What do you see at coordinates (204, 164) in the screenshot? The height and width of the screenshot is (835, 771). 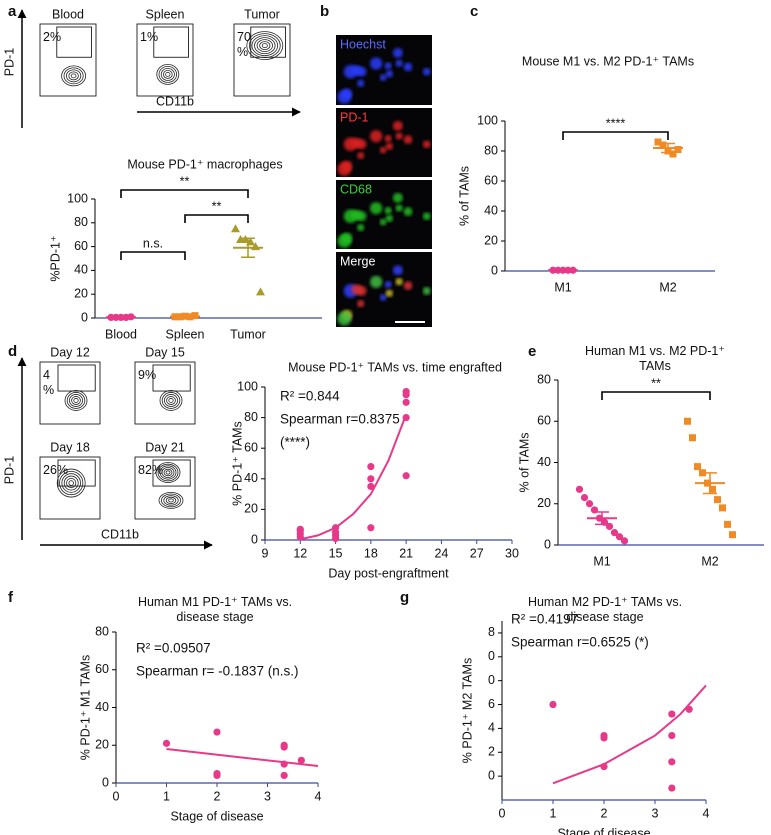 I see `chart-title: Mouse PD-1⁺ macrophages` at bounding box center [204, 164].